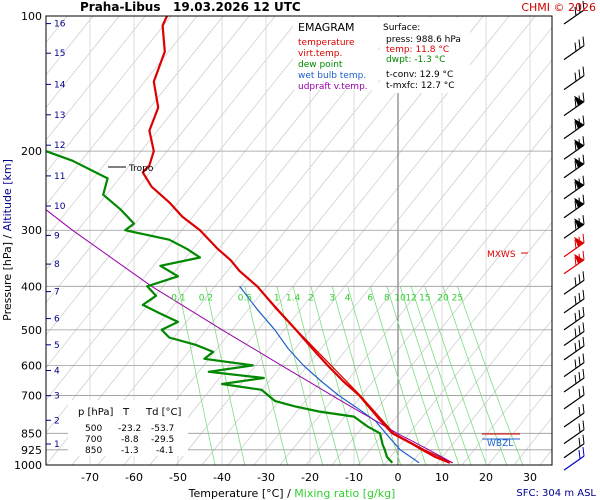 The height and width of the screenshot is (500, 600). Describe the element at coordinates (90, 477) in the screenshot. I see `x-tick-label: -70` at that location.